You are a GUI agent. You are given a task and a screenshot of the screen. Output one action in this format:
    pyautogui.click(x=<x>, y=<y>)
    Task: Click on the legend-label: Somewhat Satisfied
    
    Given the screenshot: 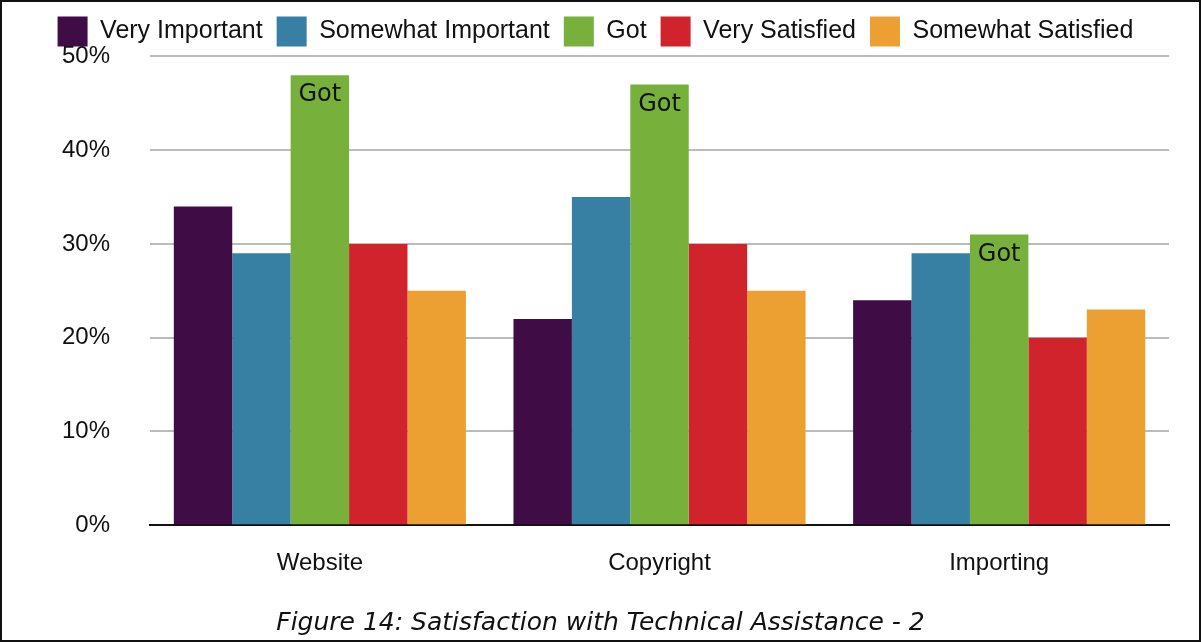 What is the action you would take?
    pyautogui.click(x=1023, y=29)
    